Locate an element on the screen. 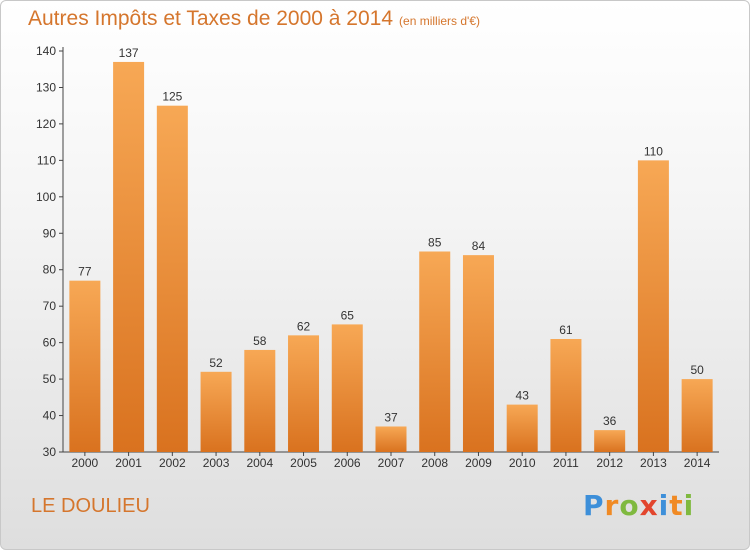  bar-2009 is located at coordinates (478, 353).